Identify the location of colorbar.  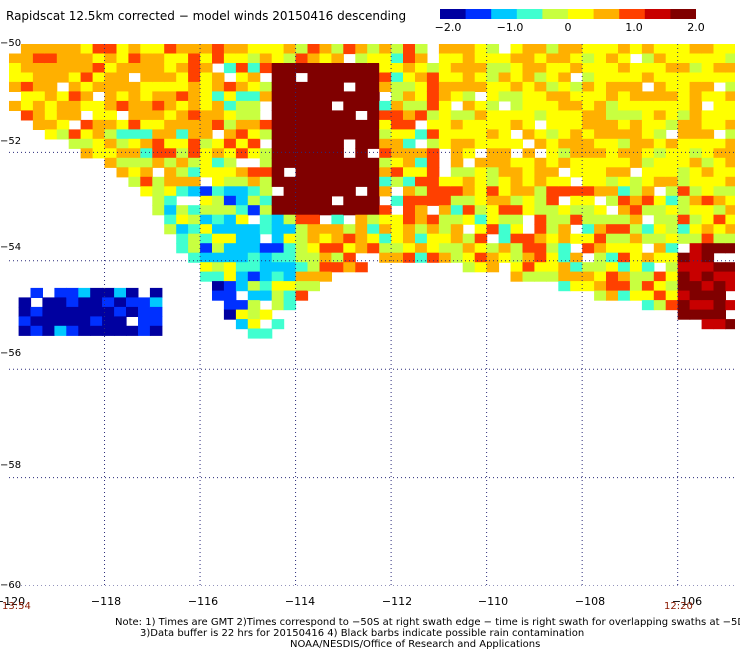
(568, 14).